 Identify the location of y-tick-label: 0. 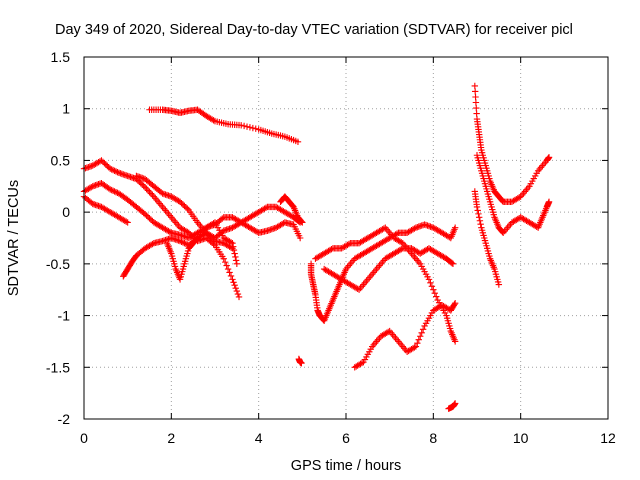
(66, 212).